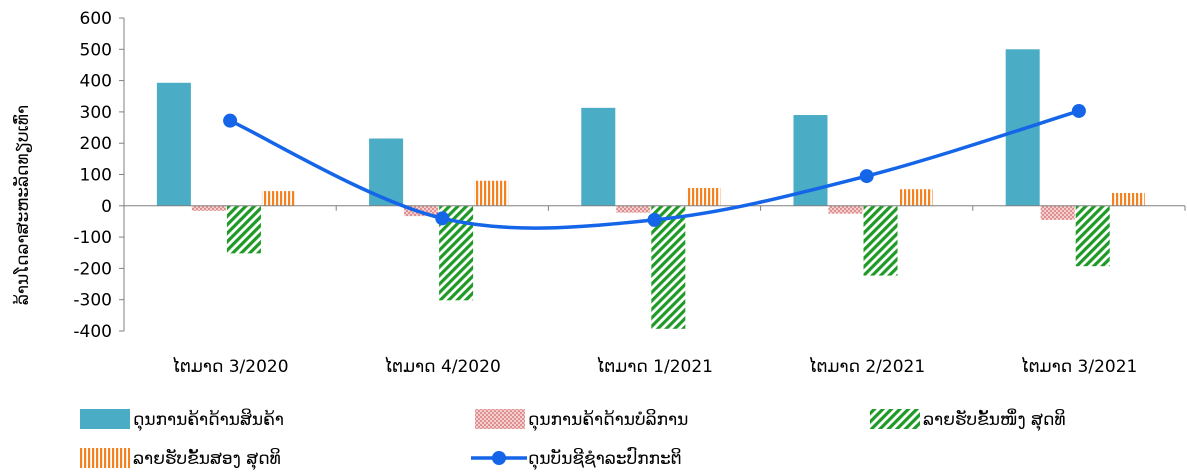 This screenshot has height=475, width=1187. I want to click on legend-item-1: ດຸນການຄ້າດ້ານສິນຄ້າ, so click(182, 420).